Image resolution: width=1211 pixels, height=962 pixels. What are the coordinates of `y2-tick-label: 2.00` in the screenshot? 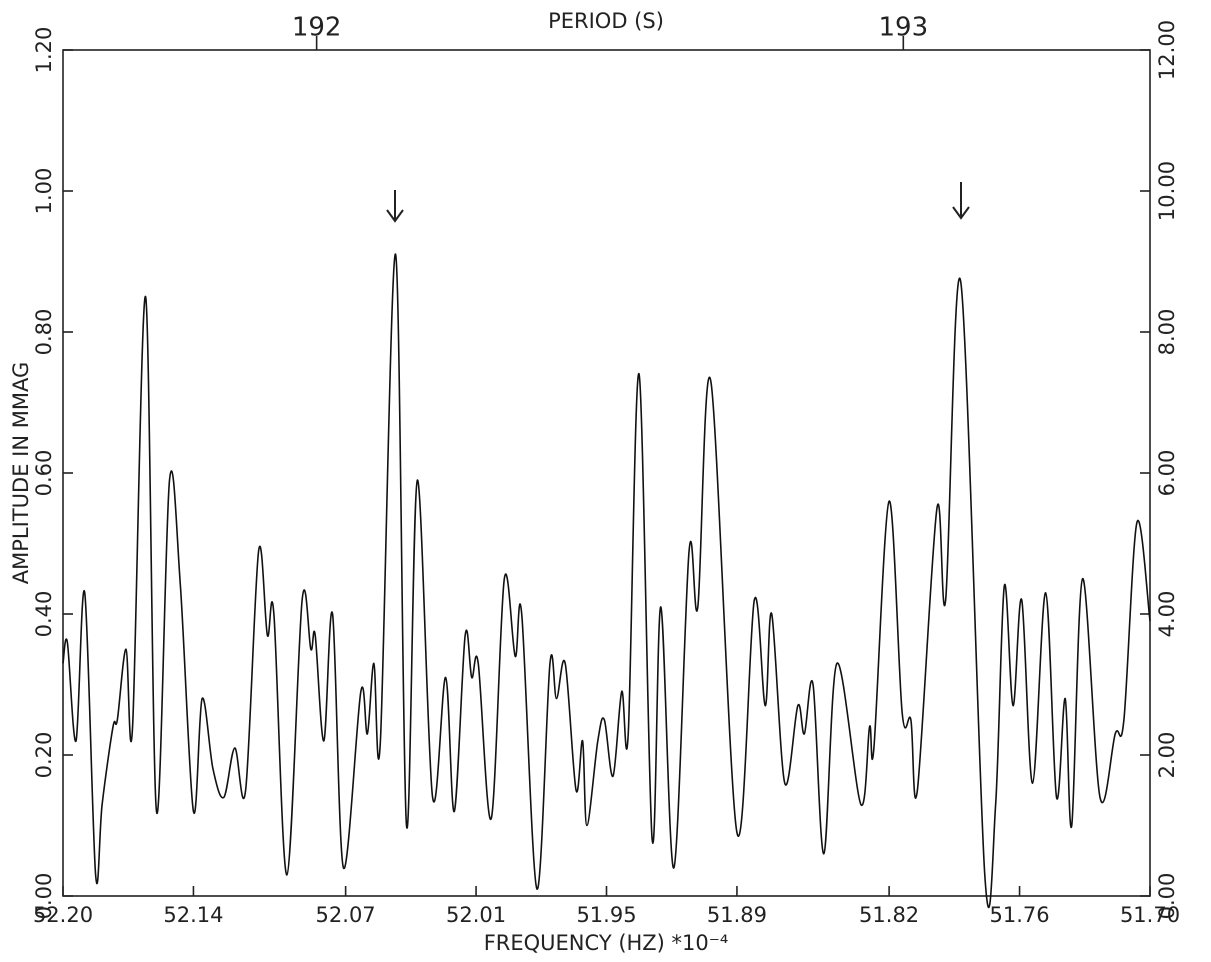 It's located at (1167, 755).